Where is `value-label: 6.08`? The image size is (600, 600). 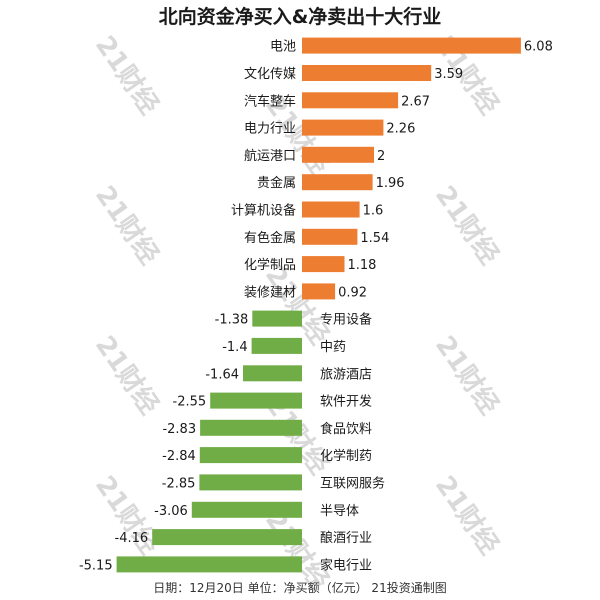 value-label: 6.08 is located at coordinates (538, 47).